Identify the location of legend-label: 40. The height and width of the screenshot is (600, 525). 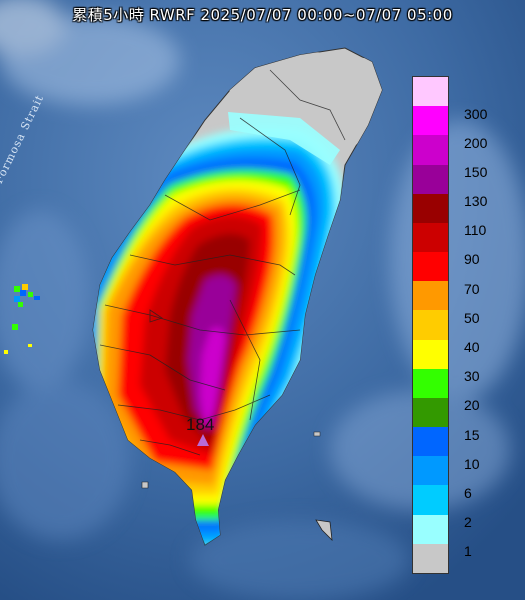
(472, 347).